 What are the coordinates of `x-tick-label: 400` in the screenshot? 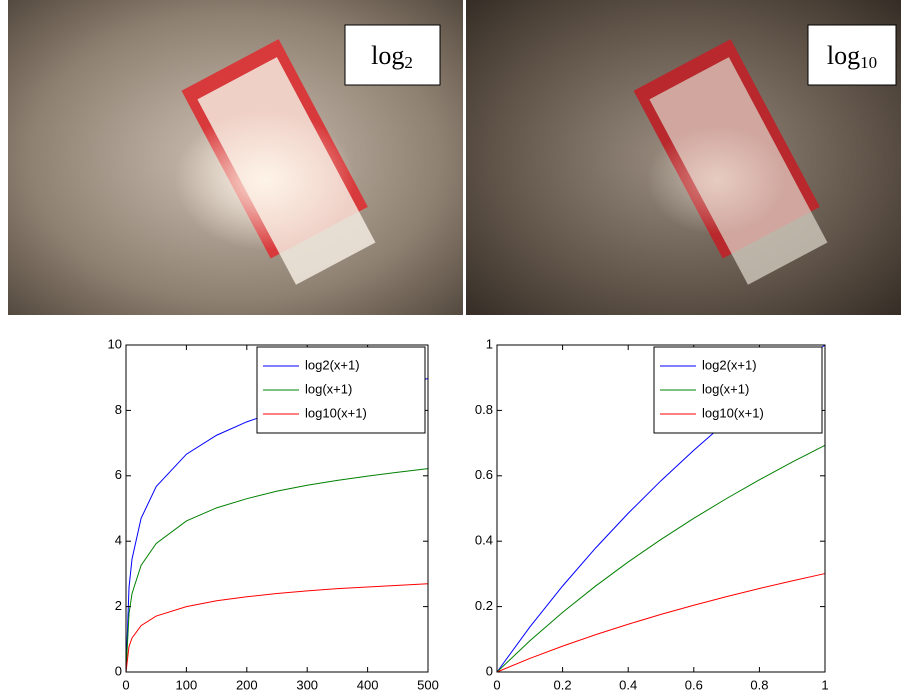 It's located at (368, 684).